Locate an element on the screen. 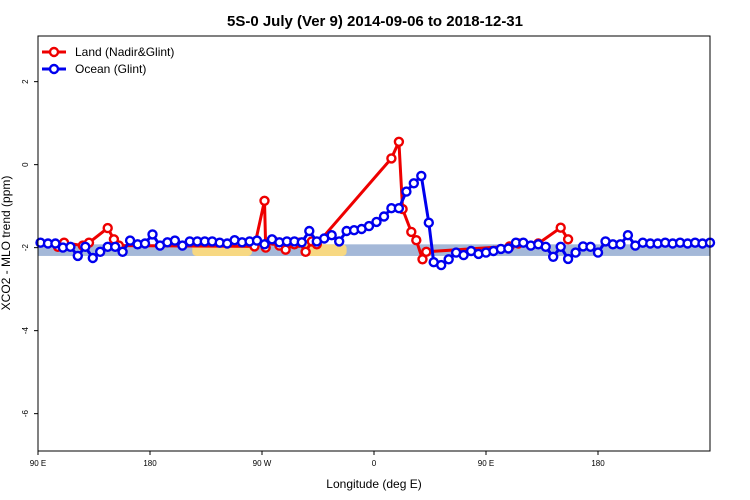 The height and width of the screenshot is (500, 750). y-axis-label: XCO2 - MLO trend (ppm) is located at coordinates (6, 243).